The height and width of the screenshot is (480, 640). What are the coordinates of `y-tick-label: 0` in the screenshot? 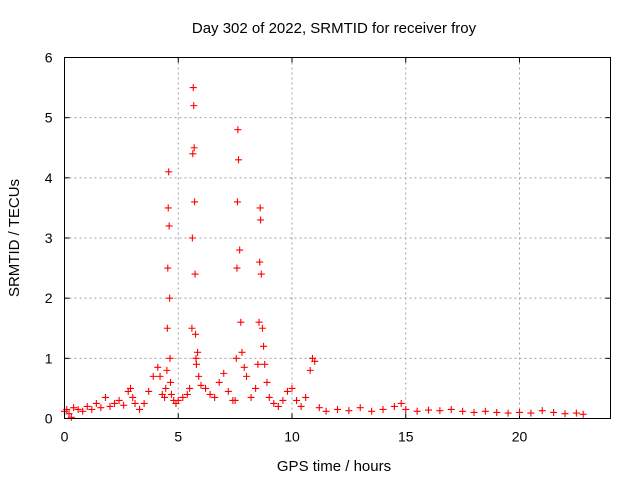 It's located at (49, 419).